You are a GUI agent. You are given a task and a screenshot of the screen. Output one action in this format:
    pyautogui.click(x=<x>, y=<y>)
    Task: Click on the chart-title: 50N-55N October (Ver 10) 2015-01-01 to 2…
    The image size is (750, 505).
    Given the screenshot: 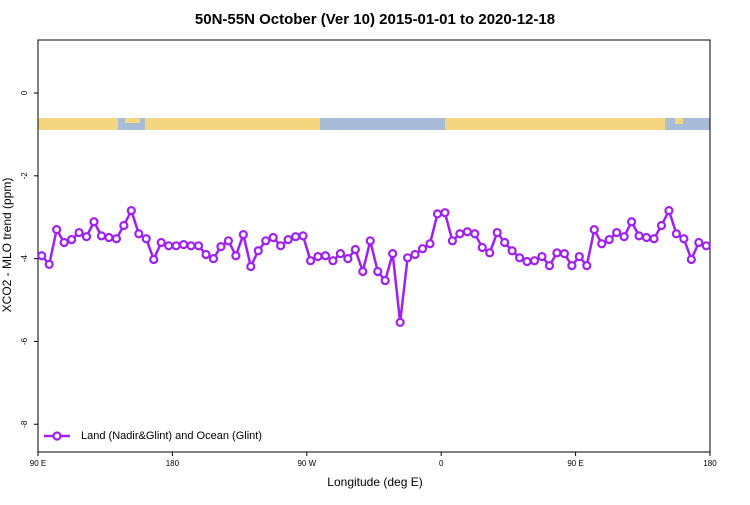 What is the action you would take?
    pyautogui.click(x=375, y=19)
    